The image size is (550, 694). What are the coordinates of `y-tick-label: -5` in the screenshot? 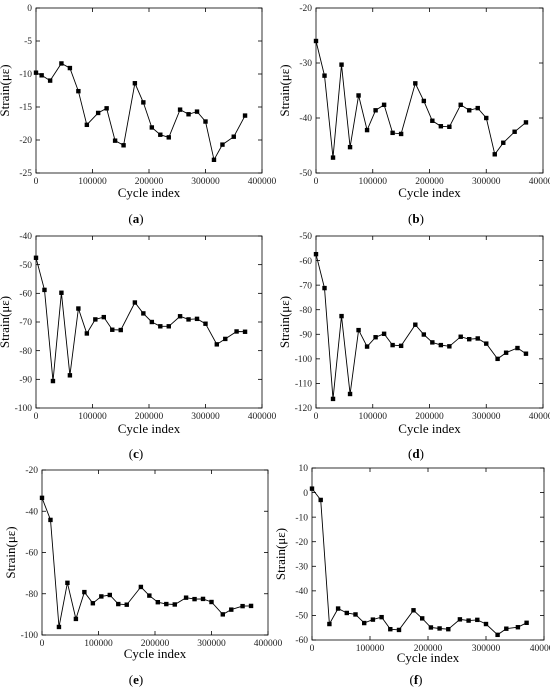 It's located at (28, 42).